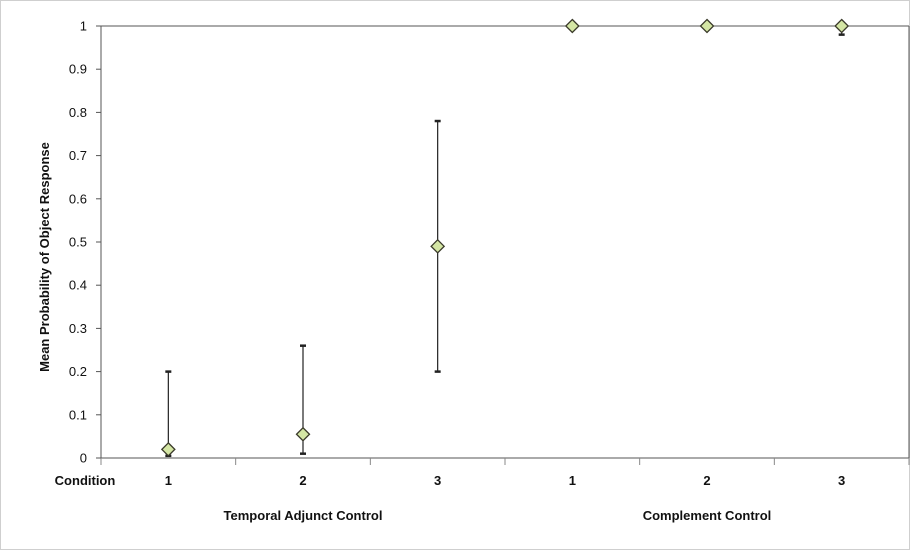 The height and width of the screenshot is (551, 910). Describe the element at coordinates (78, 198) in the screenshot. I see `y-tick-label: 0.6` at that location.